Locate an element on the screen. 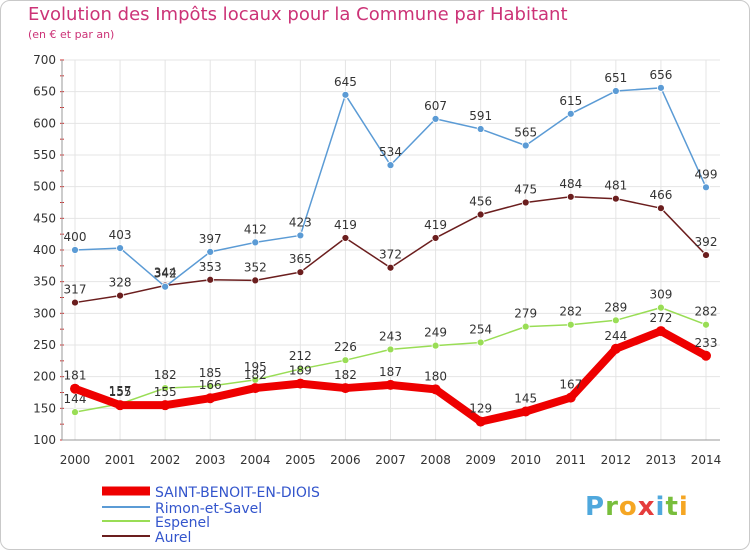 Image resolution: width=750 pixels, height=550 pixels. data-label-espenel: 144 is located at coordinates (75, 399).